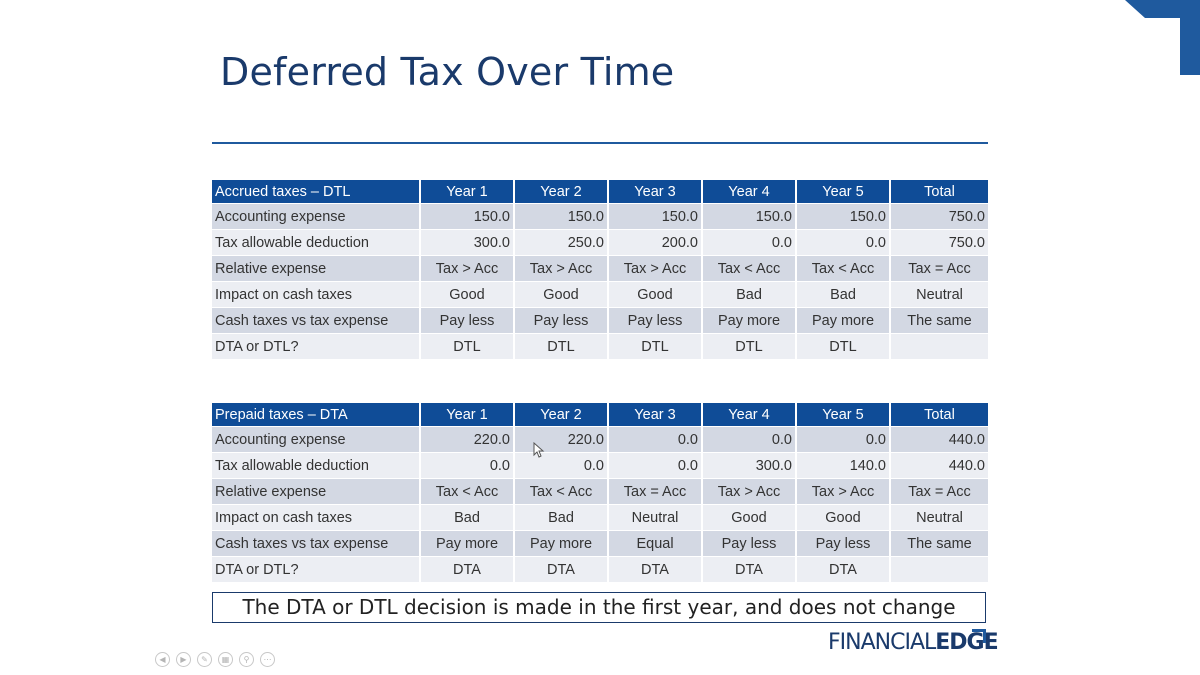 The width and height of the screenshot is (1200, 675). I want to click on mouse-cursor-icon, so click(539, 450).